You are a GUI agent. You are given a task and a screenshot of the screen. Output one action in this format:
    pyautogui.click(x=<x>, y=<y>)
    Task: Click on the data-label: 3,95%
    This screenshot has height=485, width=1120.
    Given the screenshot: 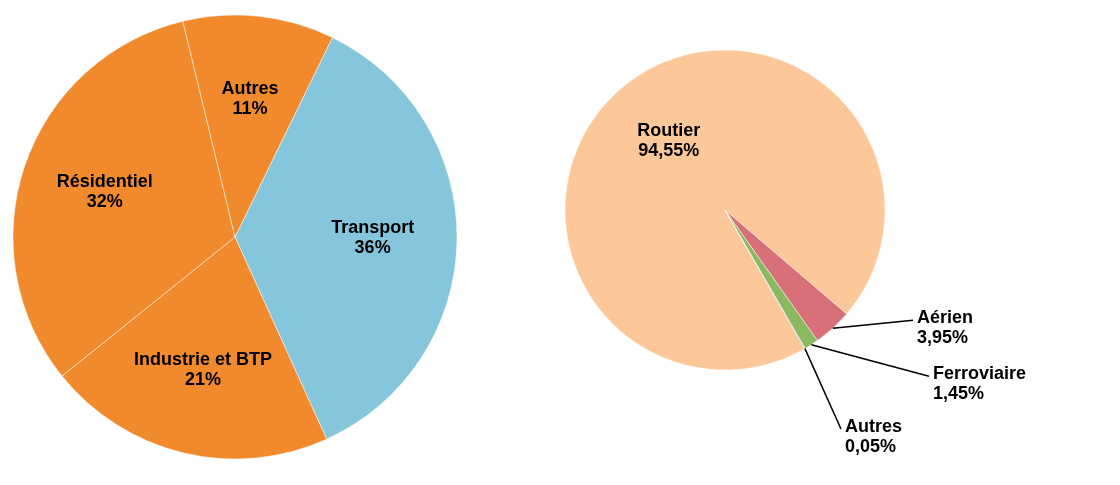 What is the action you would take?
    pyautogui.click(x=943, y=337)
    